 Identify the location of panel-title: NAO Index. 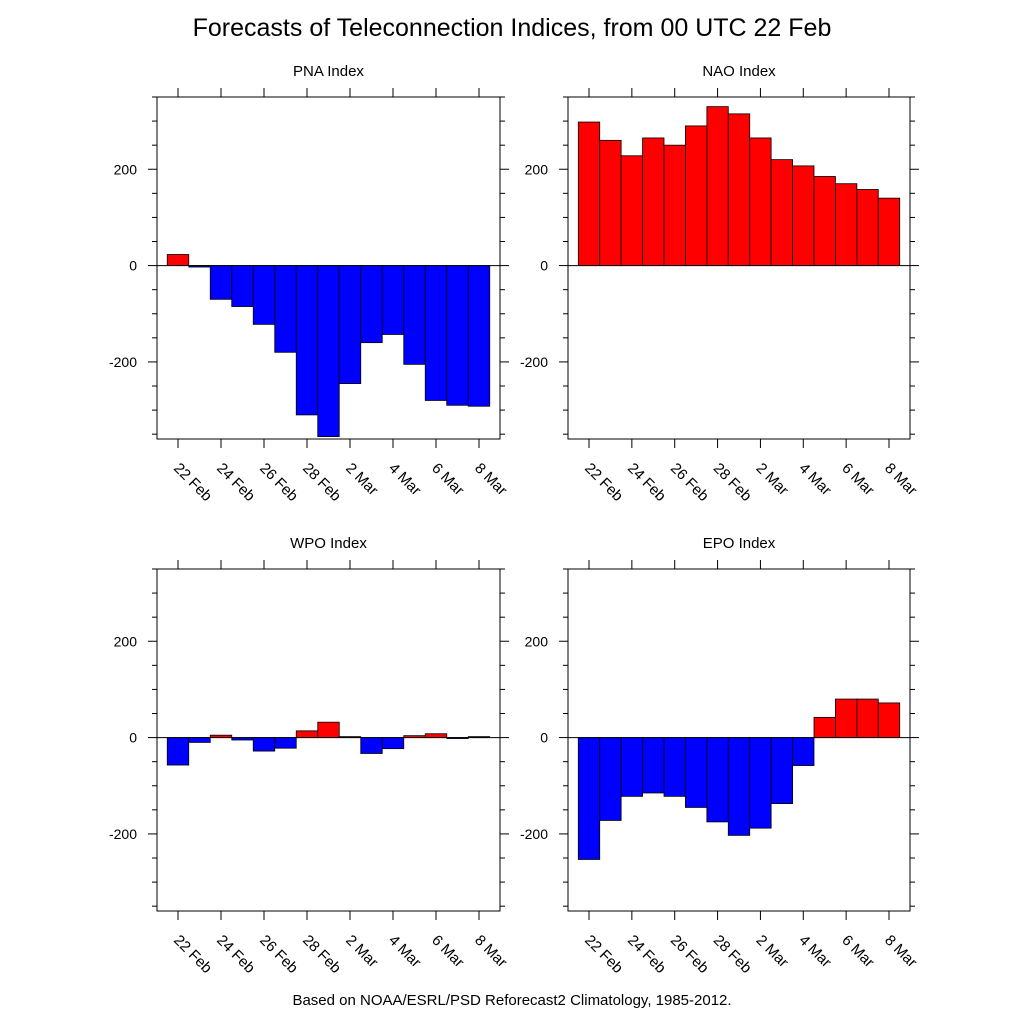
(739, 71).